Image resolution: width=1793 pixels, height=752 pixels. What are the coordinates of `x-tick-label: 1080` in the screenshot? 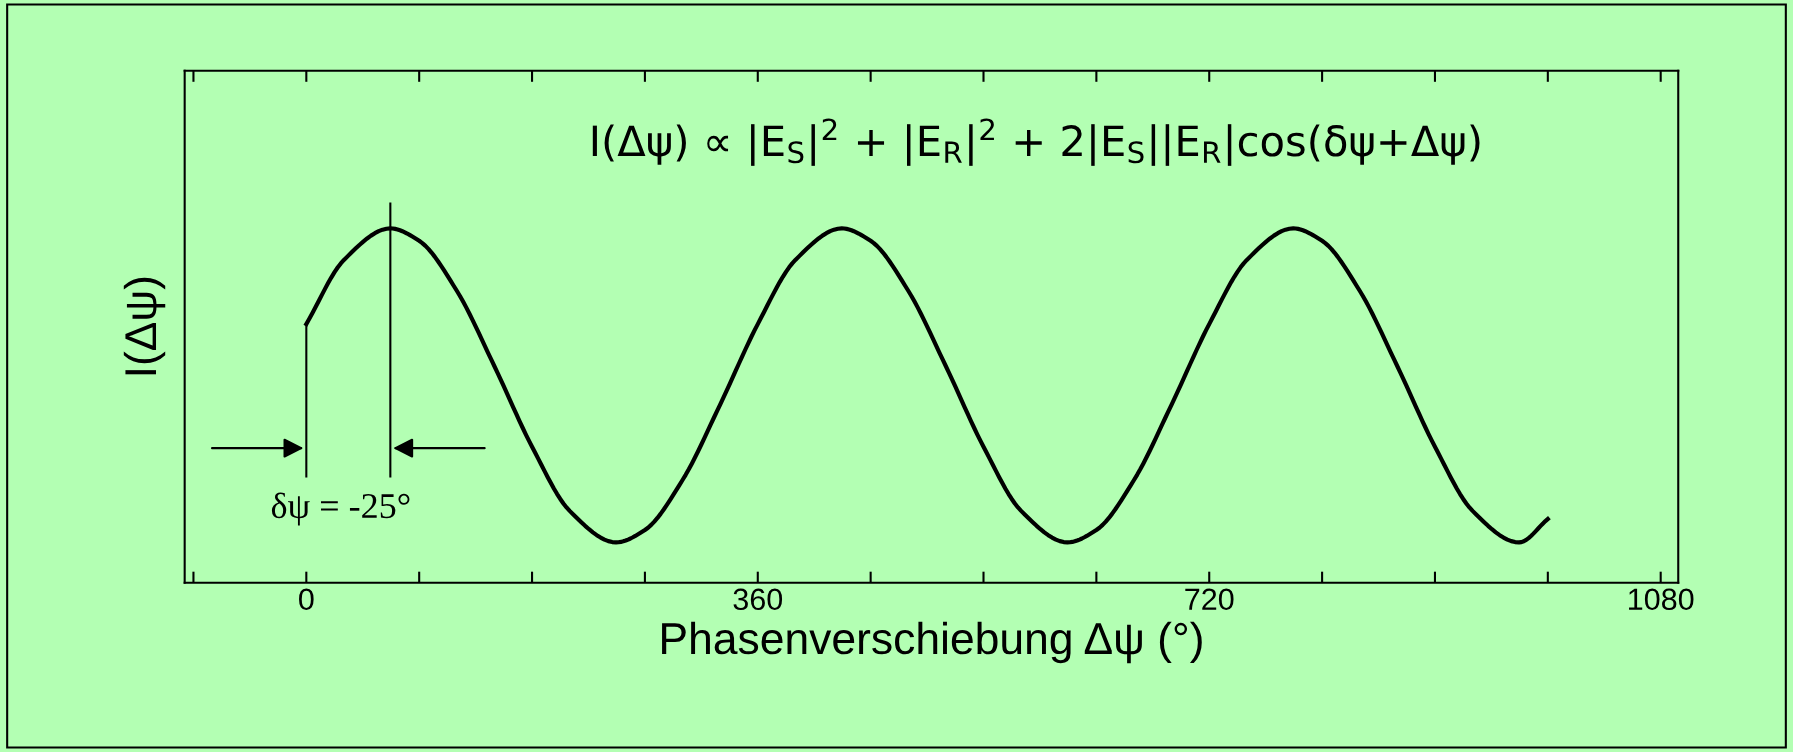 It's located at (1661, 599).